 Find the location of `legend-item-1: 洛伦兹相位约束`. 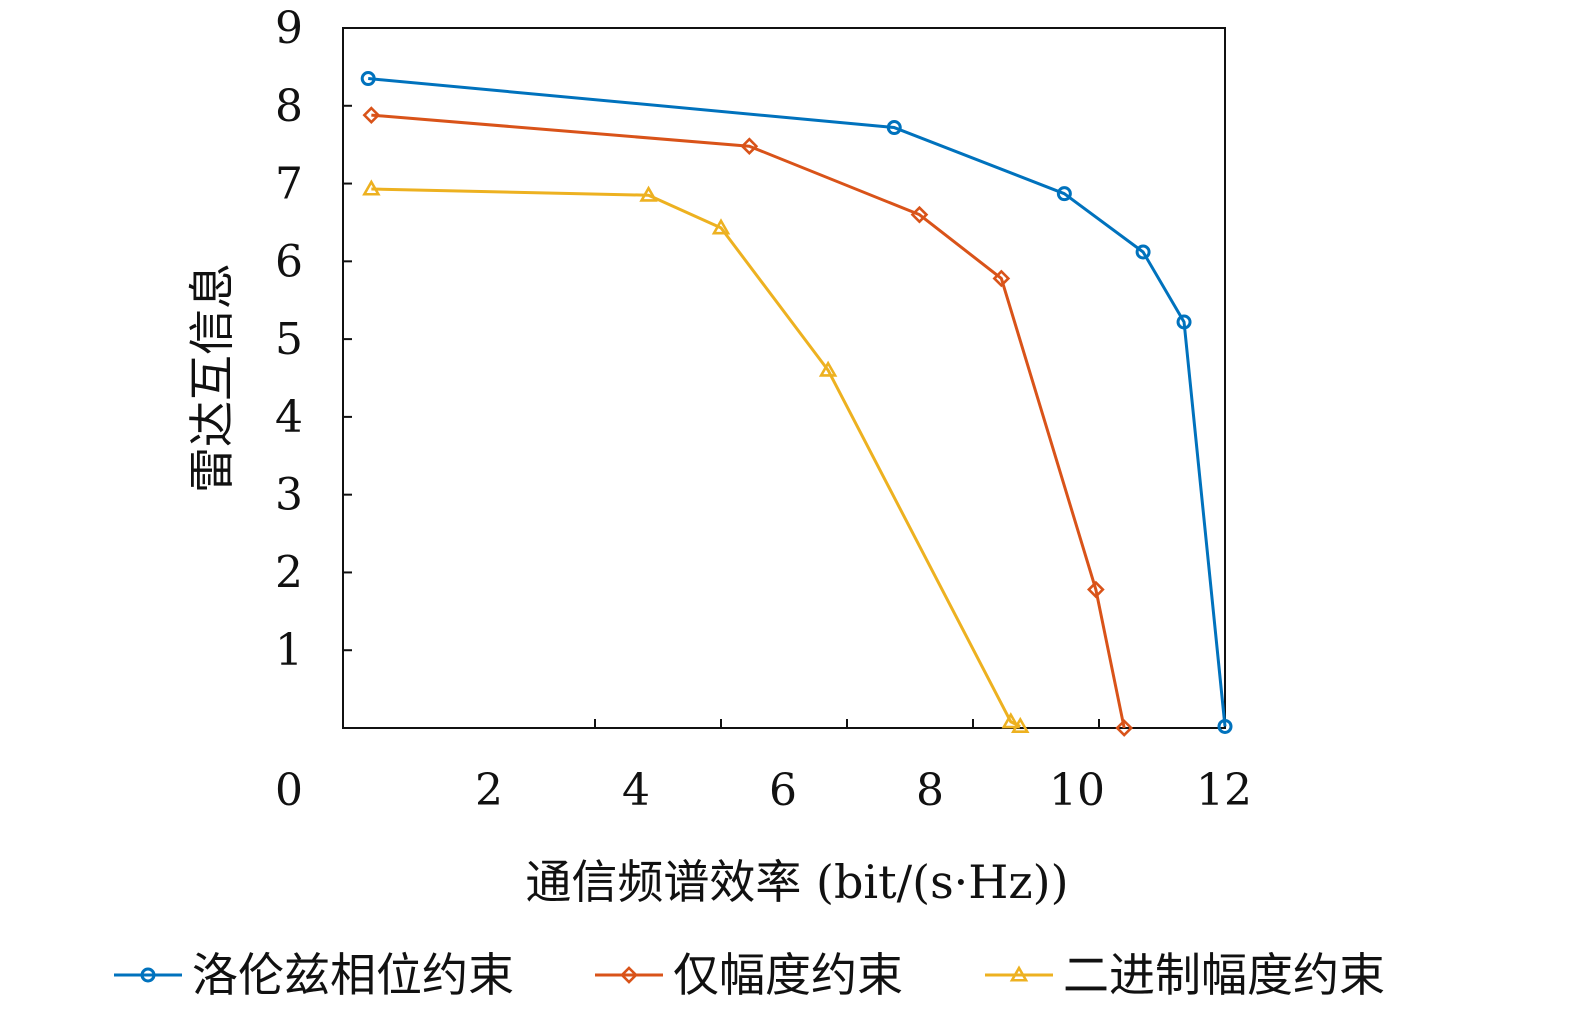

legend-item-1: 洛伦兹相位约束 is located at coordinates (314, 975).